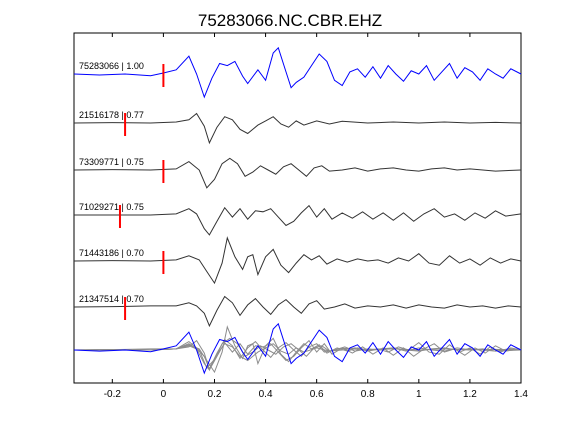 The image size is (576, 432). Describe the element at coordinates (215, 394) in the screenshot. I see `x-tick-label: 0.2` at that location.